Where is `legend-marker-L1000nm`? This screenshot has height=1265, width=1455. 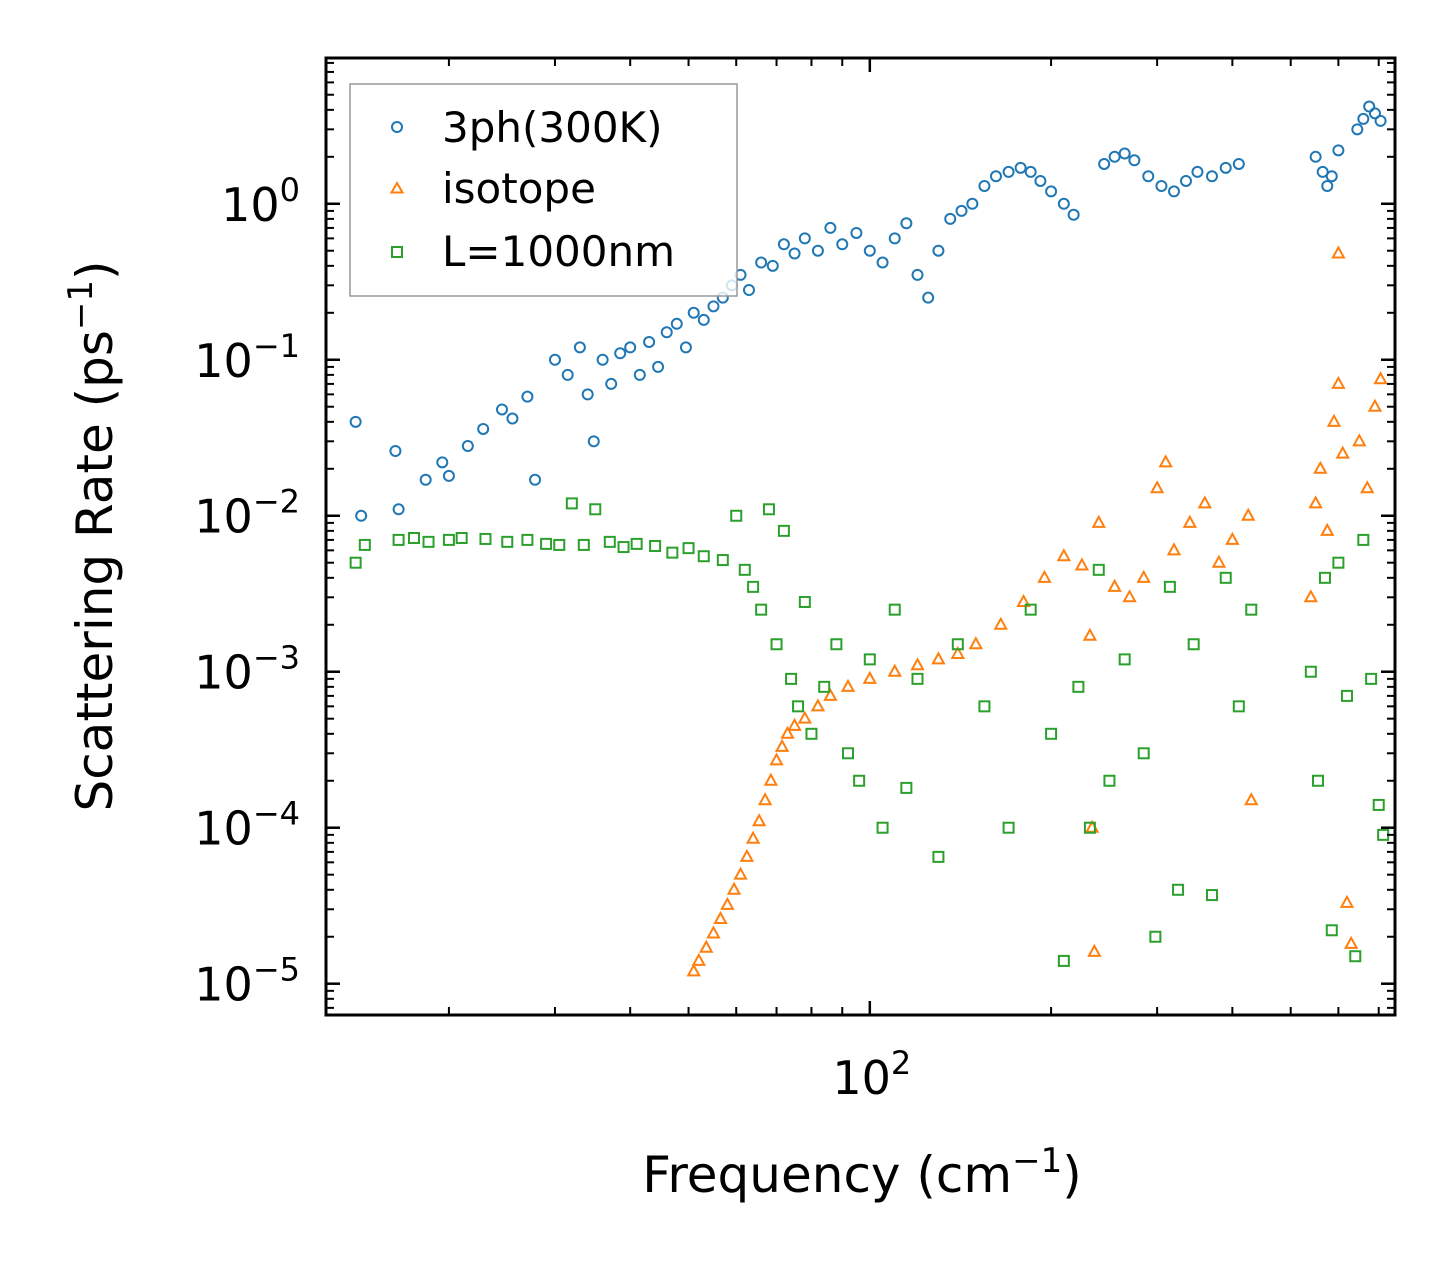 legend-marker-L1000nm is located at coordinates (397, 252).